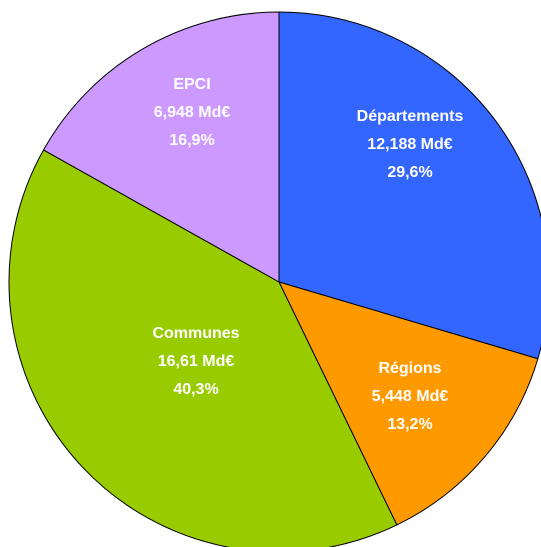 Image resolution: width=541 pixels, height=547 pixels. What do you see at coordinates (409, 424) in the screenshot?
I see `slice-percent-label: 13,2%` at bounding box center [409, 424].